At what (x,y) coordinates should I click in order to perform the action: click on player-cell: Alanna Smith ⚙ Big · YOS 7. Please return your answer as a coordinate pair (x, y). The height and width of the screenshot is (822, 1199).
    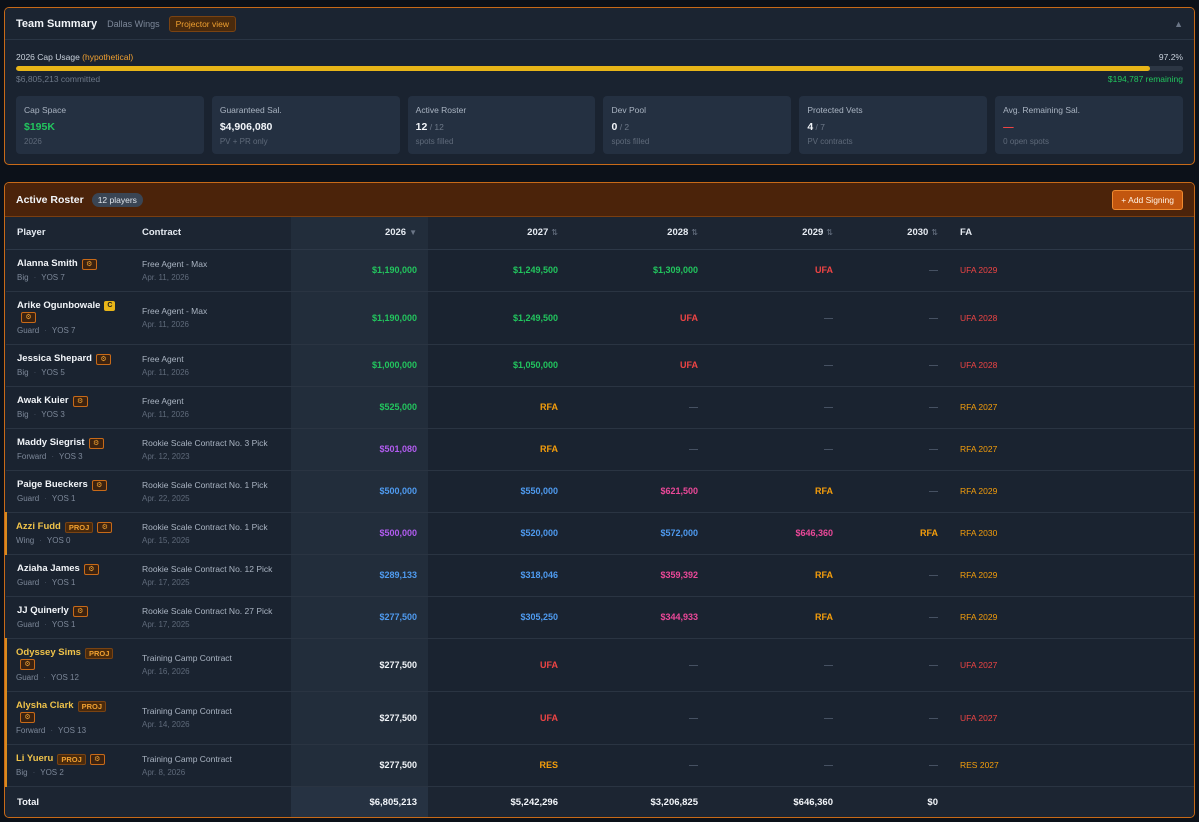
    Looking at the image, I should click on (68, 270).